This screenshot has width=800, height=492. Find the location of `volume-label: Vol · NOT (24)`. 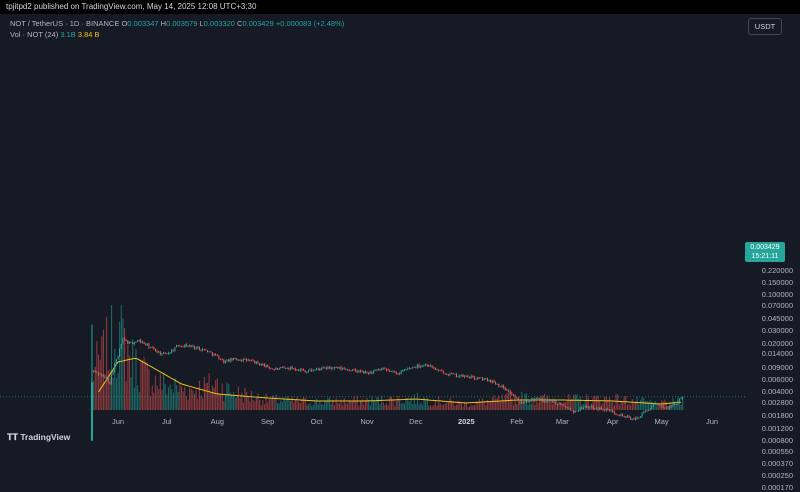

volume-label: Vol · NOT (24) is located at coordinates (34, 34).